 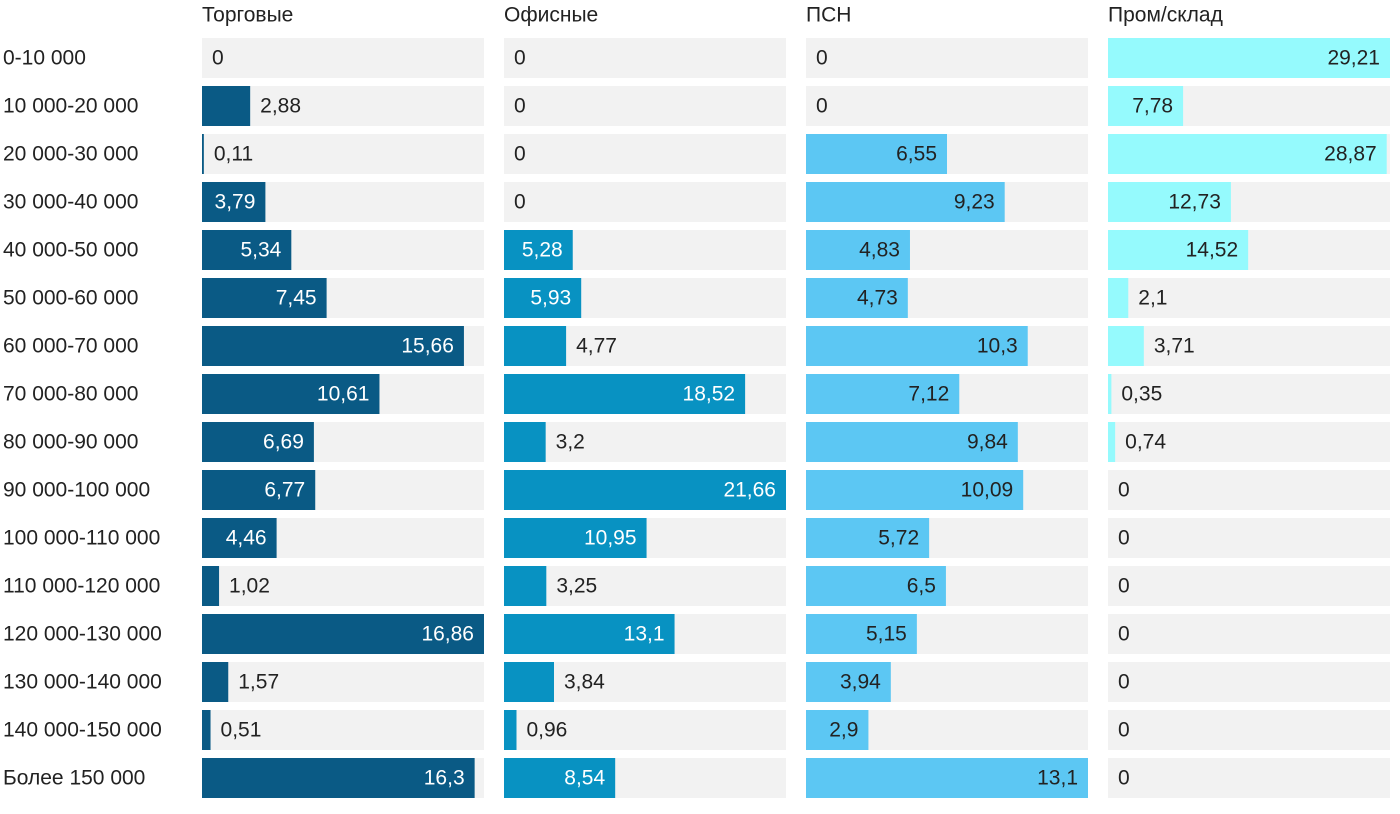 I want to click on value-label: 3,79, so click(x=235, y=202).